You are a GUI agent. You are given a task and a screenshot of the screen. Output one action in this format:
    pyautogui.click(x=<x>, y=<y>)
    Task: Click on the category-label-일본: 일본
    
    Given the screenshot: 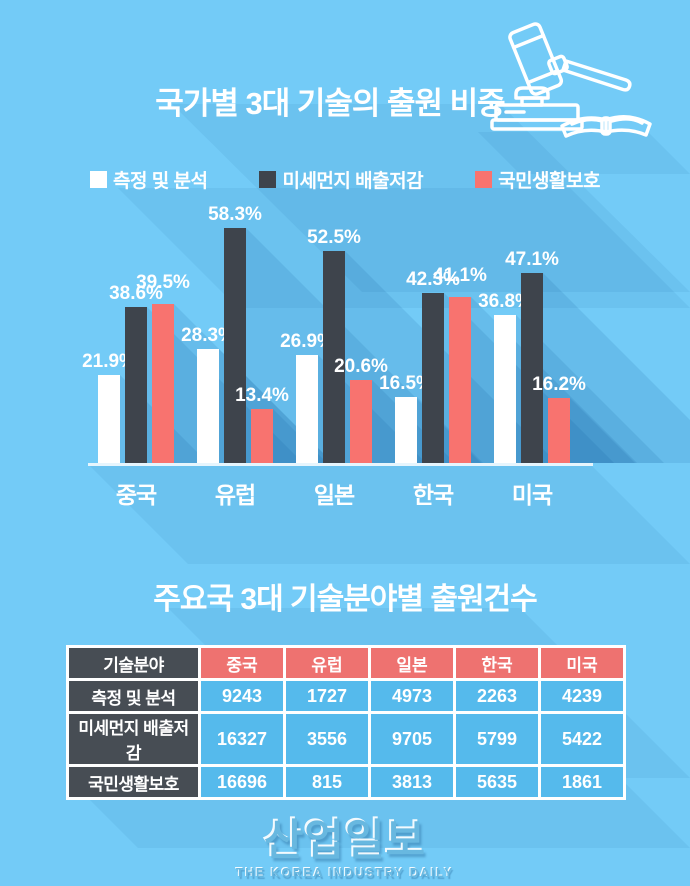 What is the action you would take?
    pyautogui.click(x=334, y=495)
    